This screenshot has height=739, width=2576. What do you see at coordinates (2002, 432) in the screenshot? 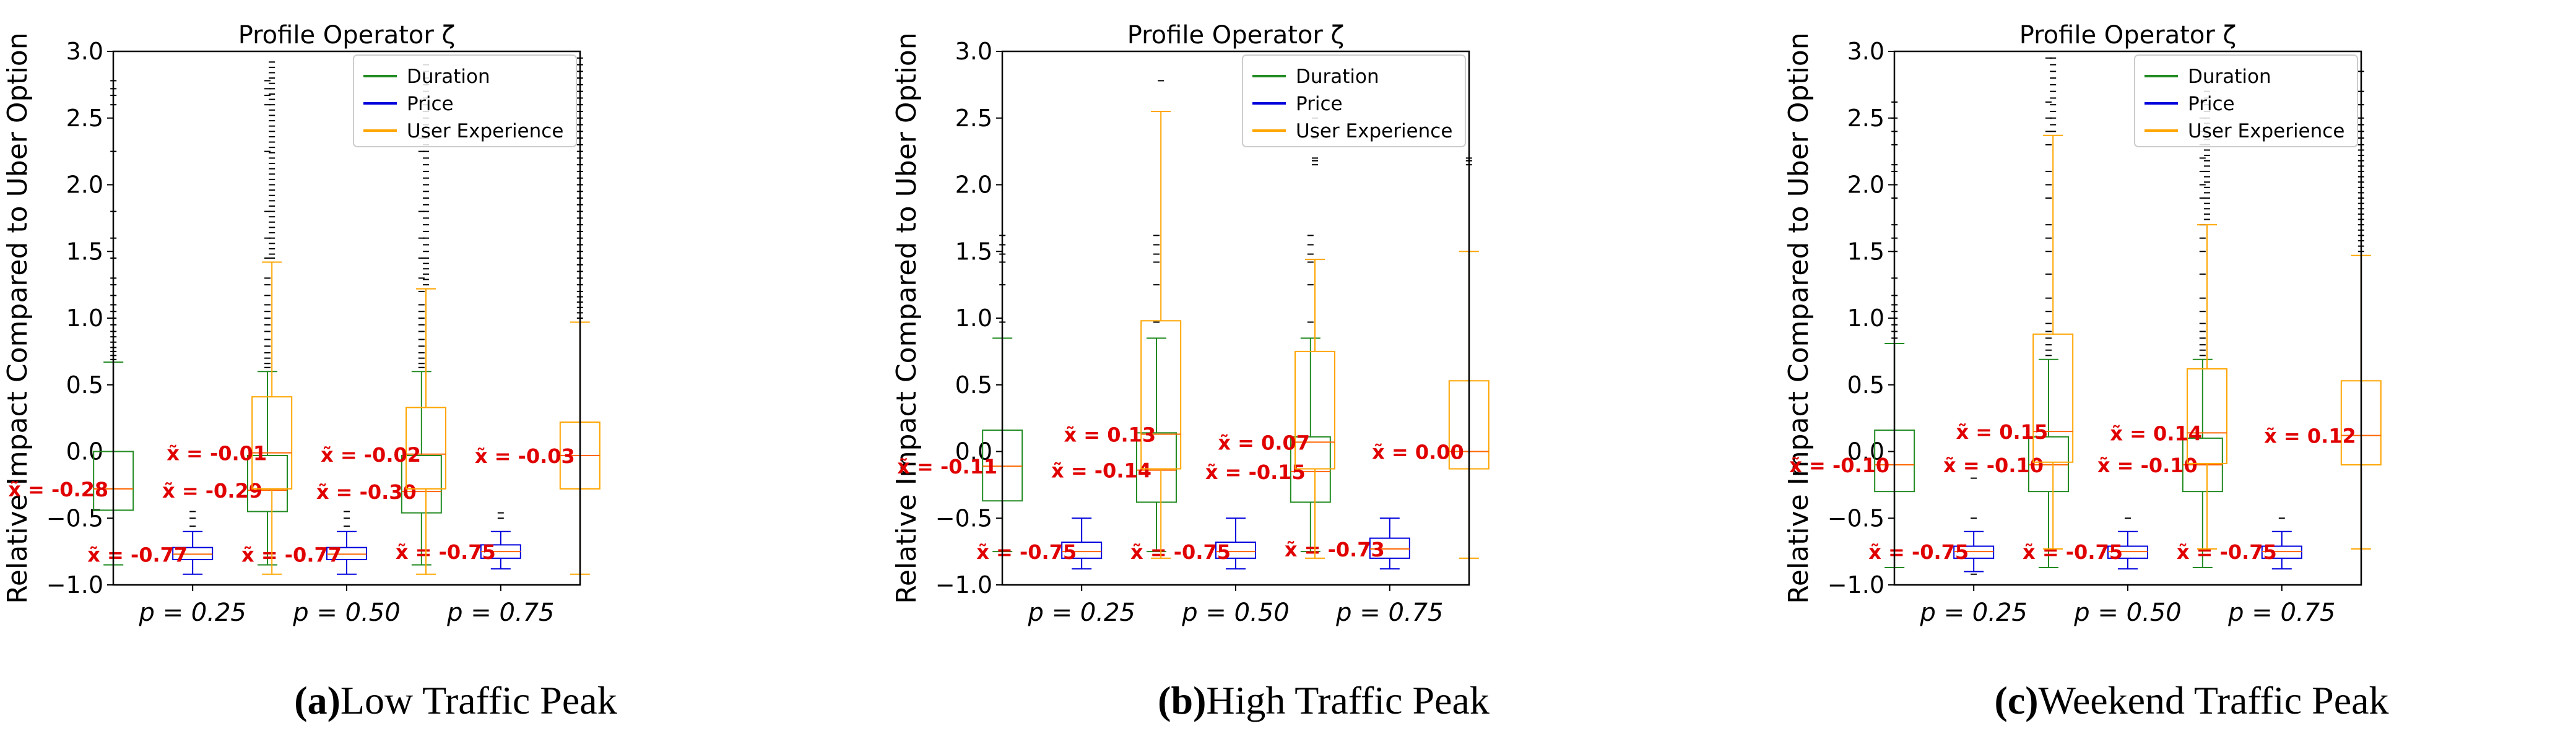
I see `median-annotation: x̃ = 0.15` at bounding box center [2002, 432].